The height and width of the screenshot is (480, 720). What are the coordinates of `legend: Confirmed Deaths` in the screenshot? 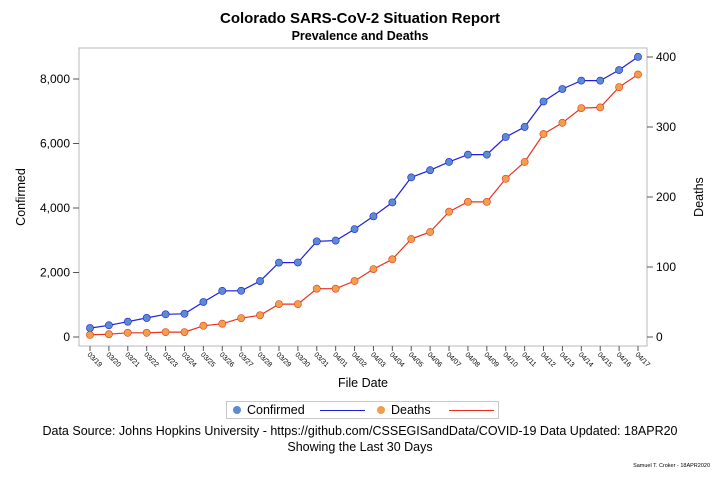 It's located at (362, 410).